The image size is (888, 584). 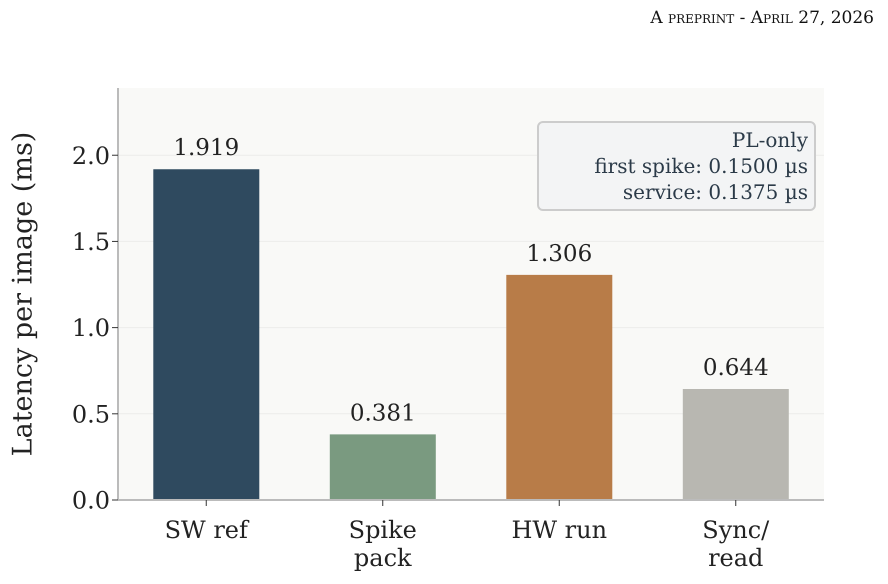 What do you see at coordinates (715, 192) in the screenshot?
I see `annotation: service: 0.1375 µs` at bounding box center [715, 192].